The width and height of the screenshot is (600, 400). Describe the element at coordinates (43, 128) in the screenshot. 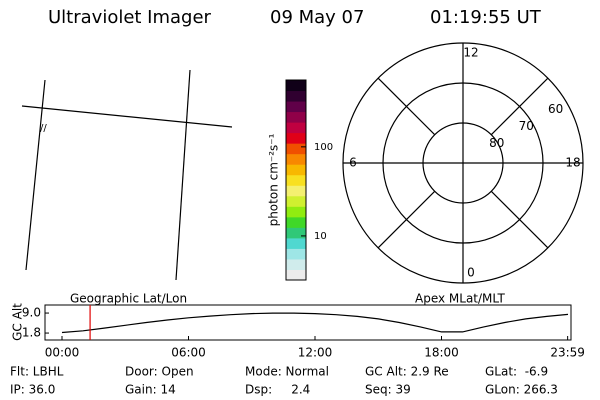

I see `map-label: //` at that location.